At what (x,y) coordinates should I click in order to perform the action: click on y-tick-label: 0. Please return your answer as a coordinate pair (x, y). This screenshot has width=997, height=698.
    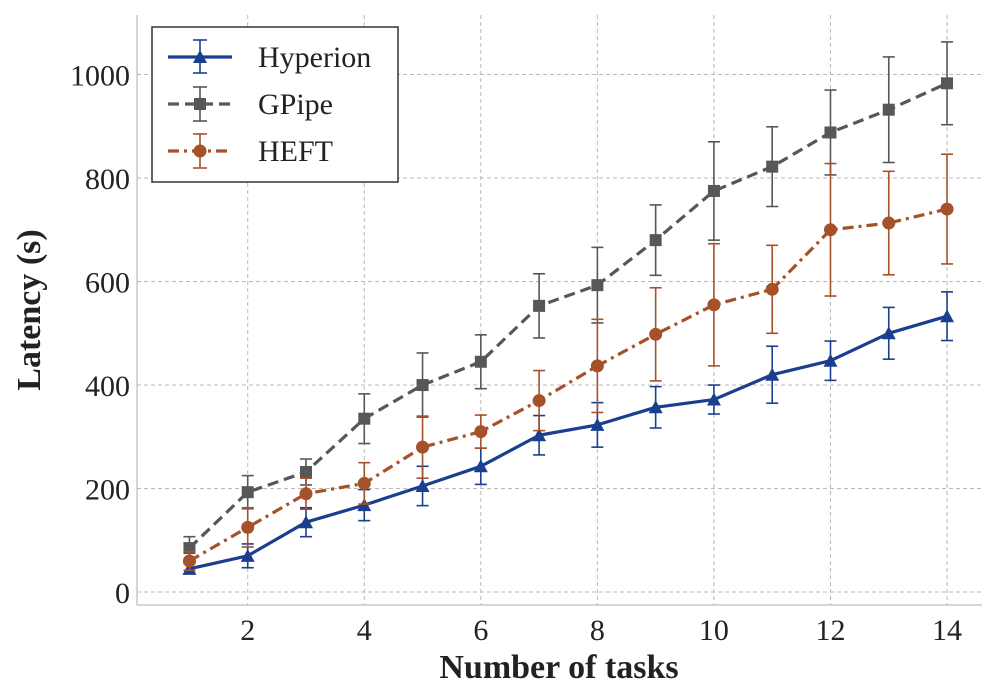
    Looking at the image, I should click on (122, 593).